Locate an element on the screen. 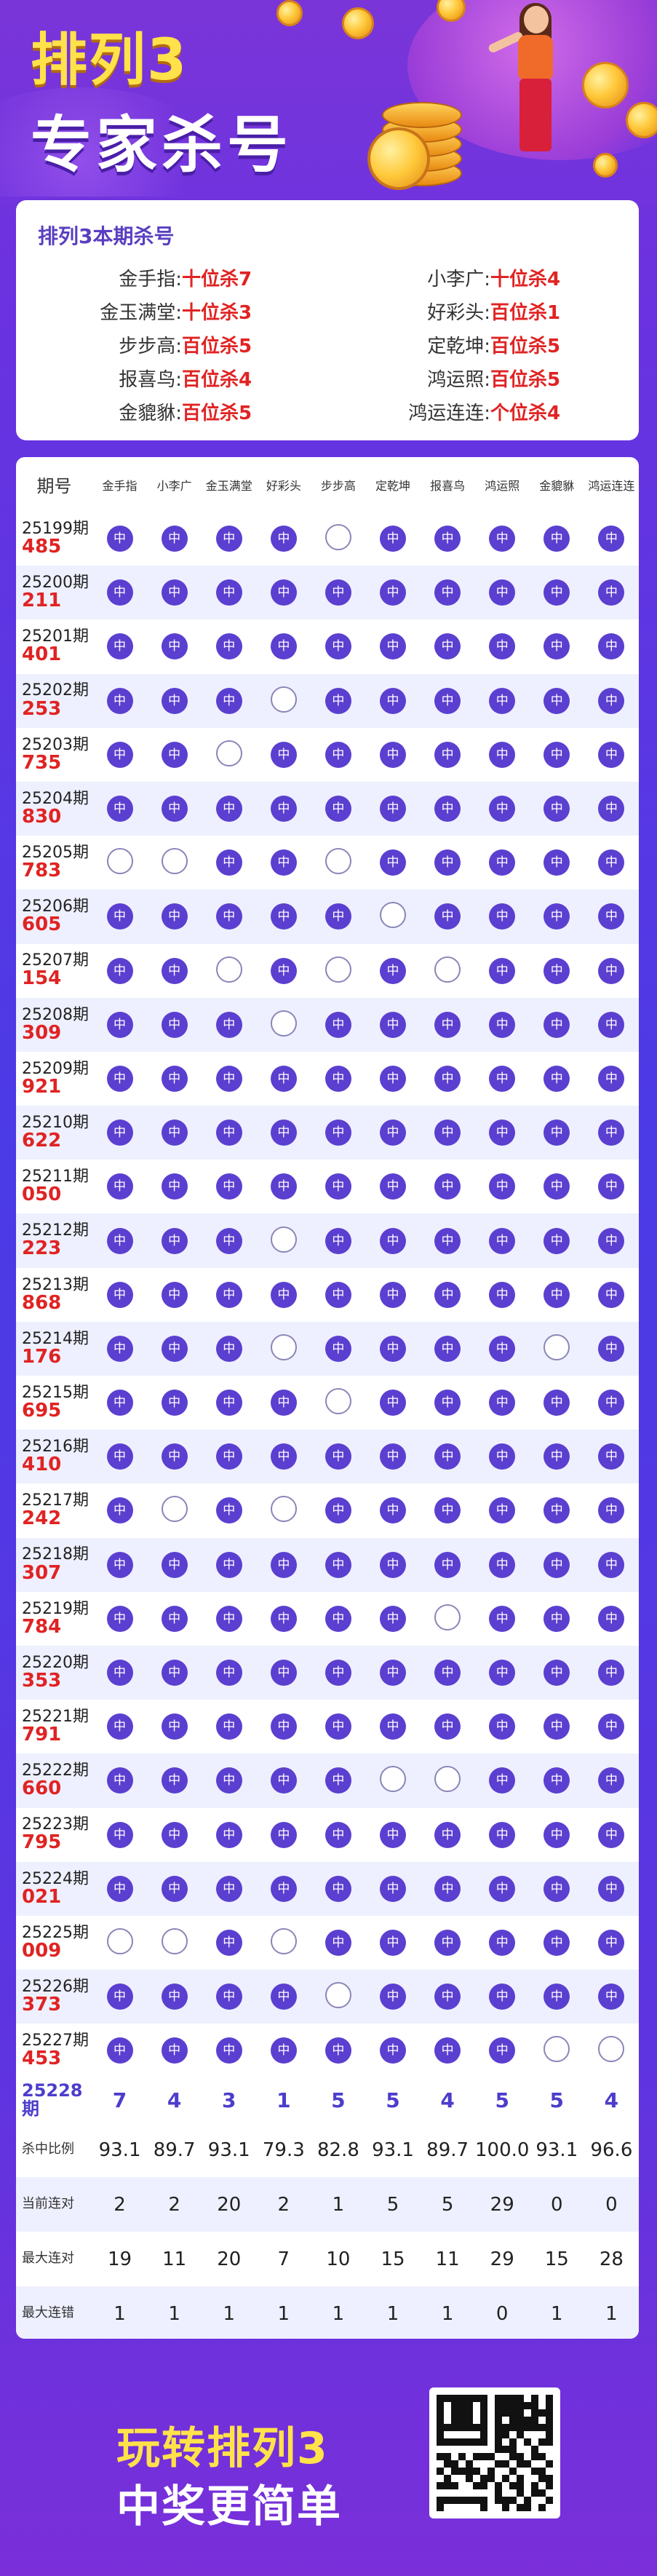 The height and width of the screenshot is (2576, 657). kill-value: 百位杀5 is located at coordinates (217, 346).